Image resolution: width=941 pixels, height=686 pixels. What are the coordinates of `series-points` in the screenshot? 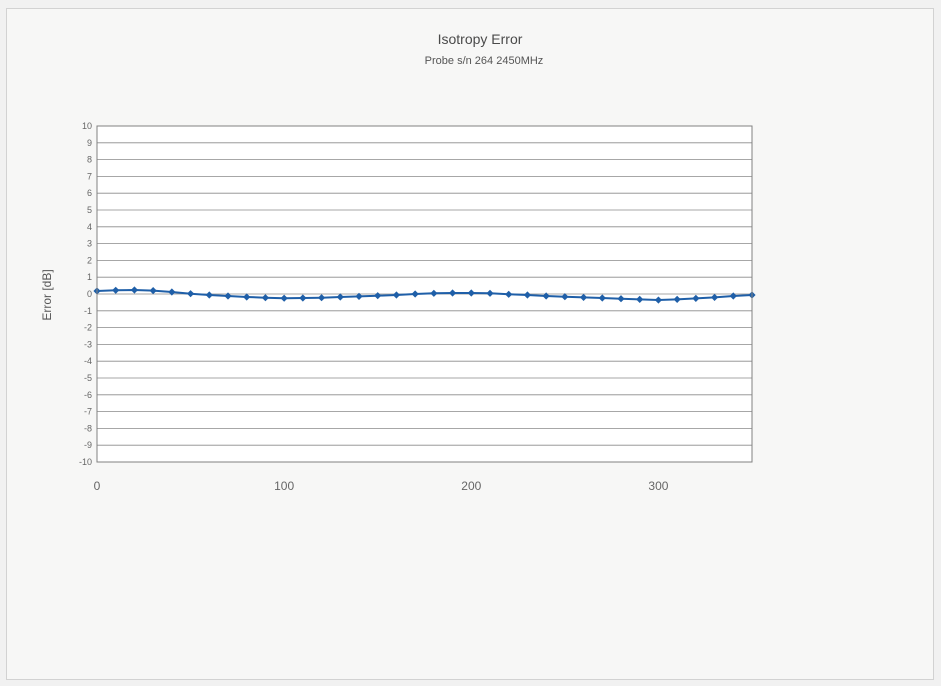 It's located at (424, 295).